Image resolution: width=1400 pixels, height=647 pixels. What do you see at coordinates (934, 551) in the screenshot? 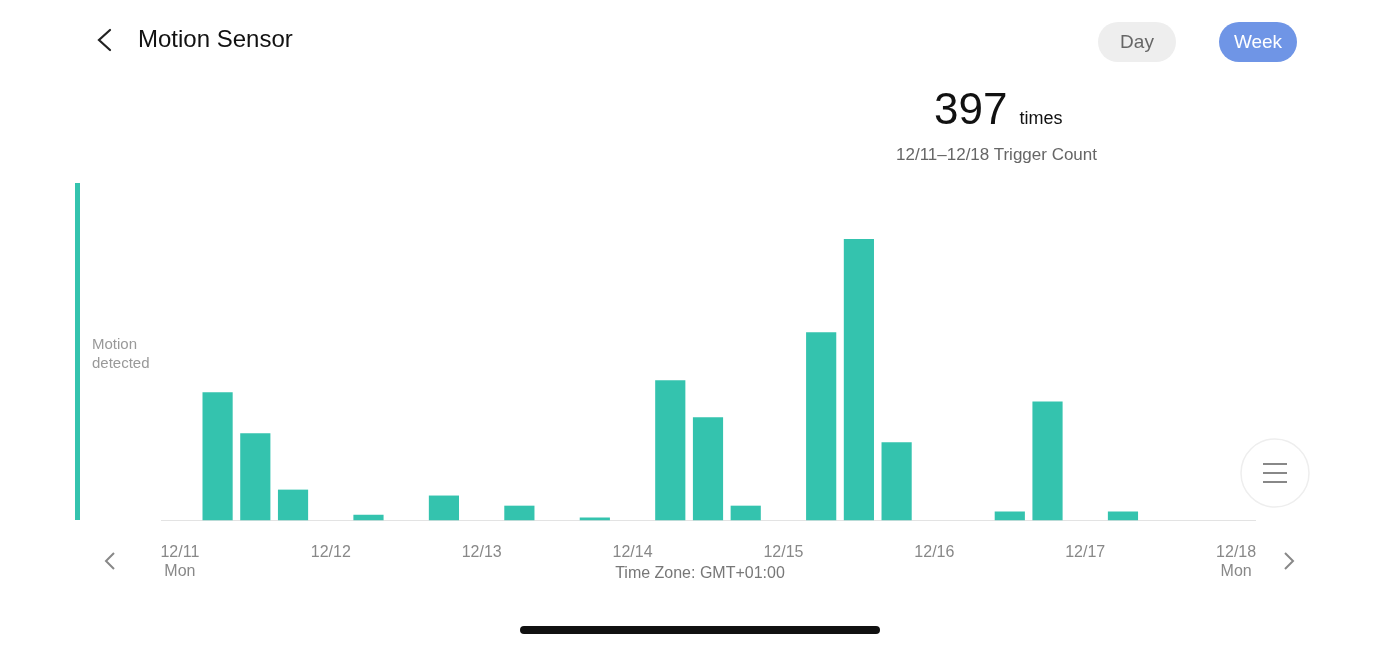
I see `x-tick-label: 12/16` at bounding box center [934, 551].